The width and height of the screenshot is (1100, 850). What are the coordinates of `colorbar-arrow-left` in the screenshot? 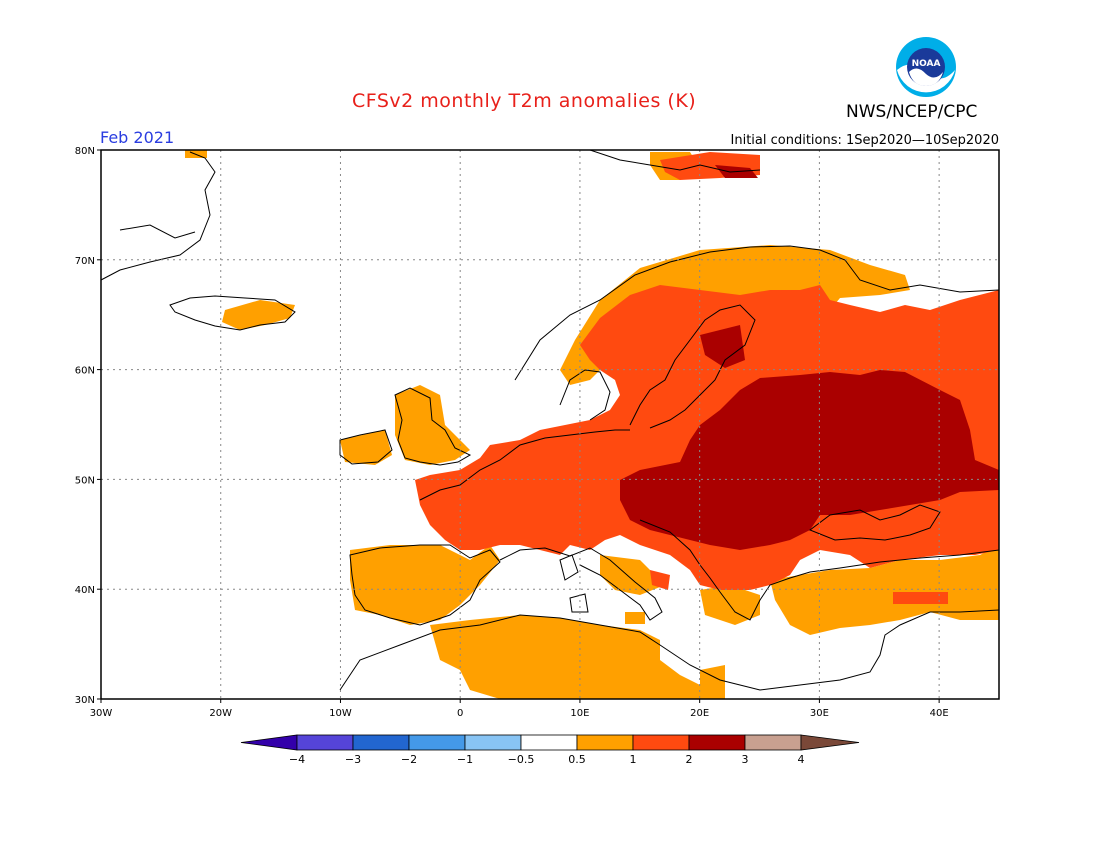 It's located at (269, 742).